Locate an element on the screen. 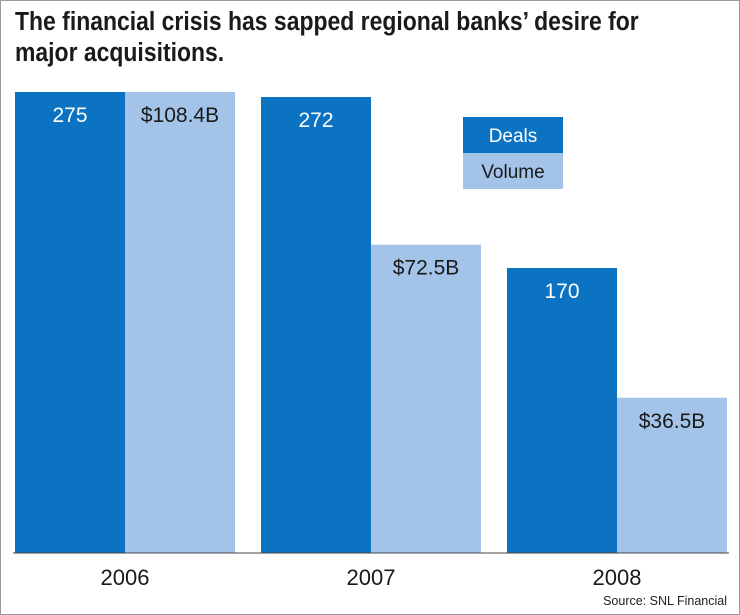  bar-label-volume-2008: $36.5B is located at coordinates (672, 421).